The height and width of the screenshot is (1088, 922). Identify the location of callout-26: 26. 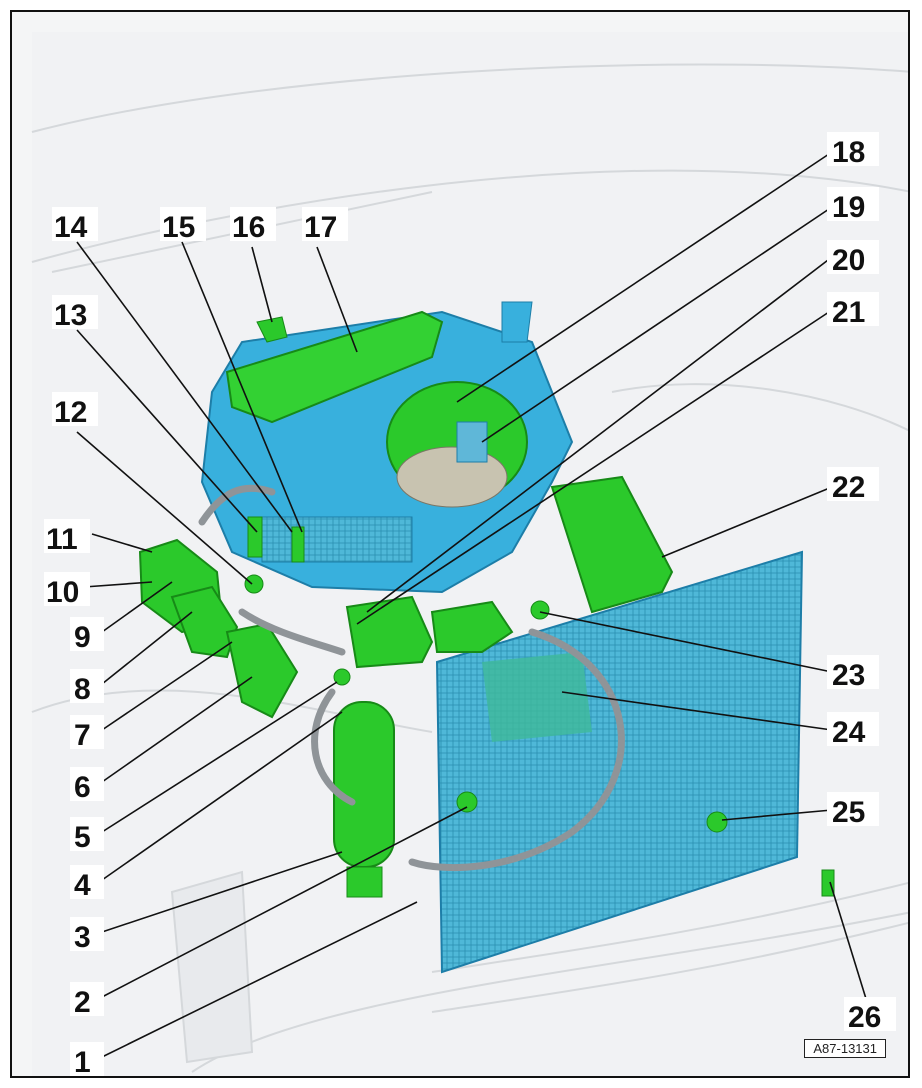
(864, 1017).